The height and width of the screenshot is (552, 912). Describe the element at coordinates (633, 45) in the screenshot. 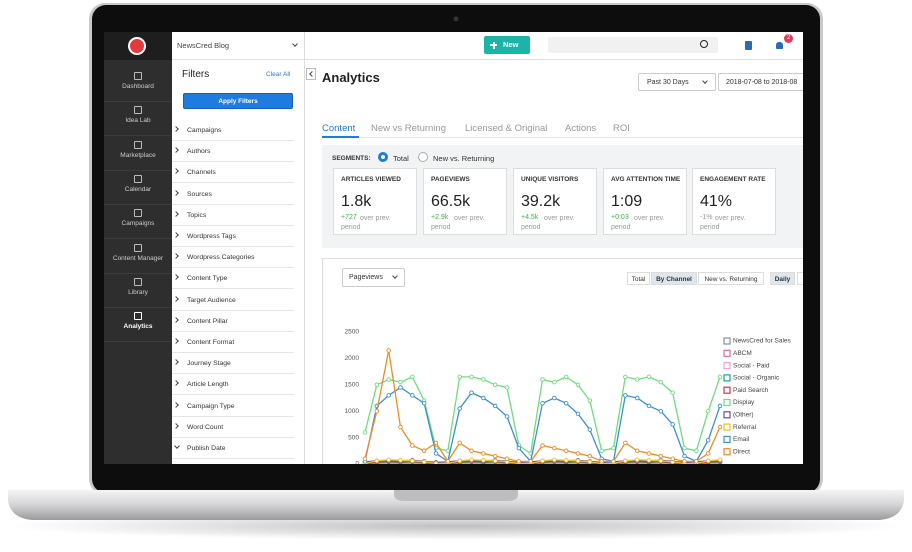

I see `search-box` at that location.